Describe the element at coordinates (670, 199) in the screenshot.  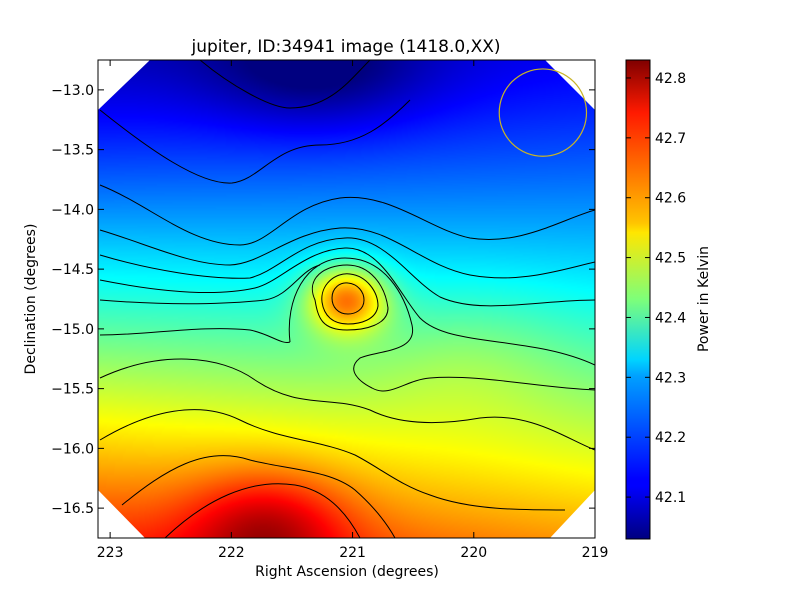
I see `colorbar-tick-label: 42.6` at that location.